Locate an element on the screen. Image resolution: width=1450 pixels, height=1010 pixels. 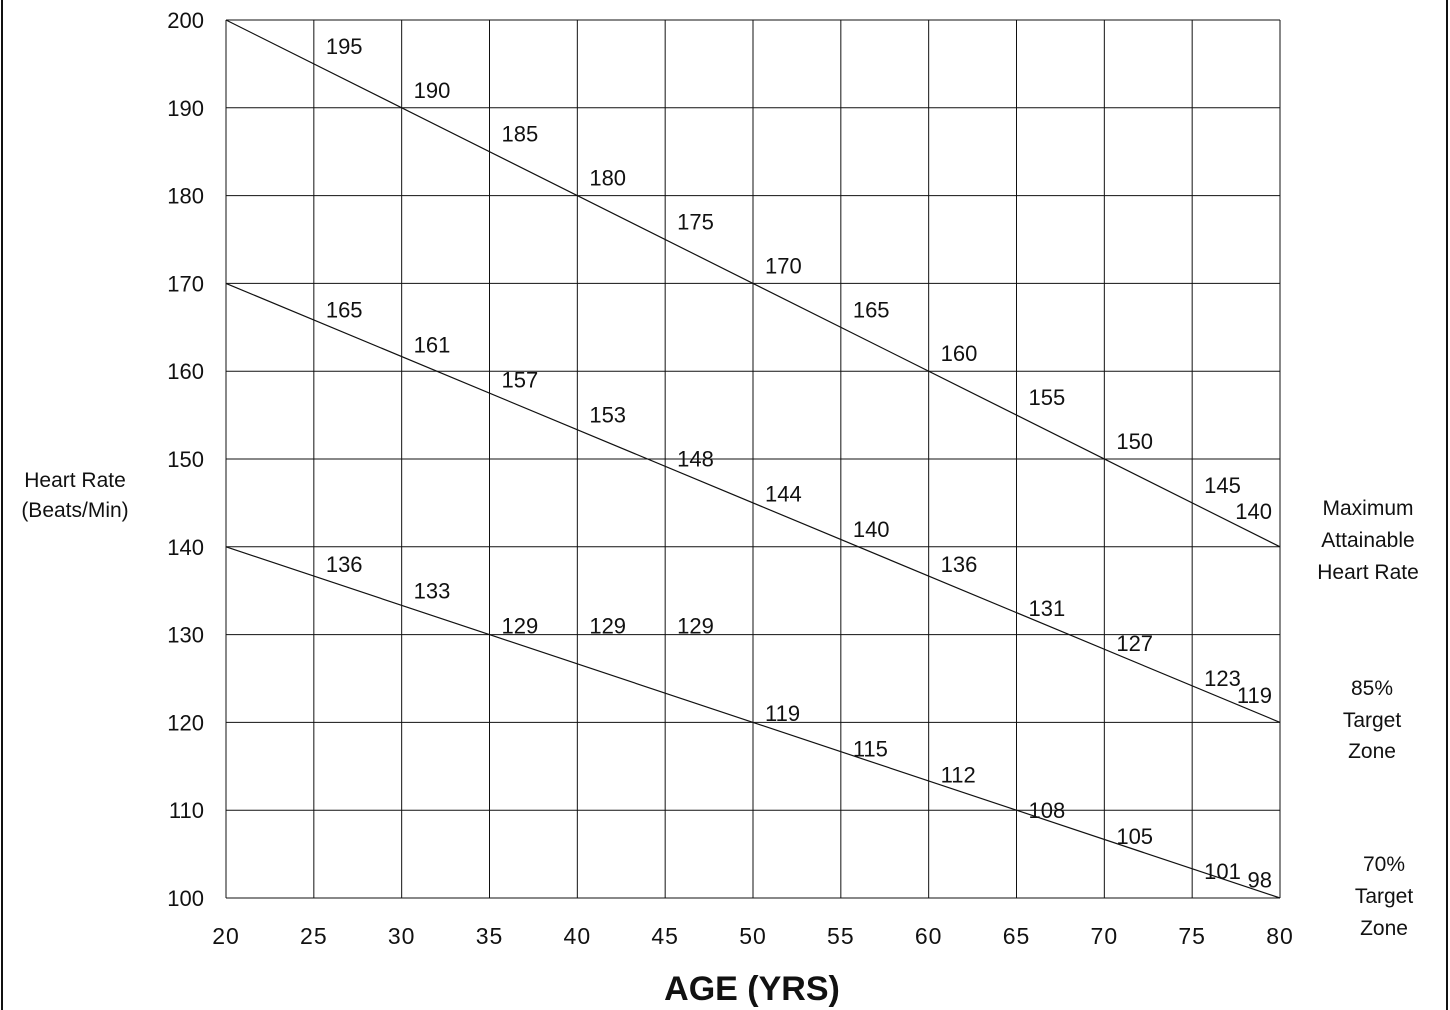
data-label-zone70: 133 is located at coordinates (432, 590).